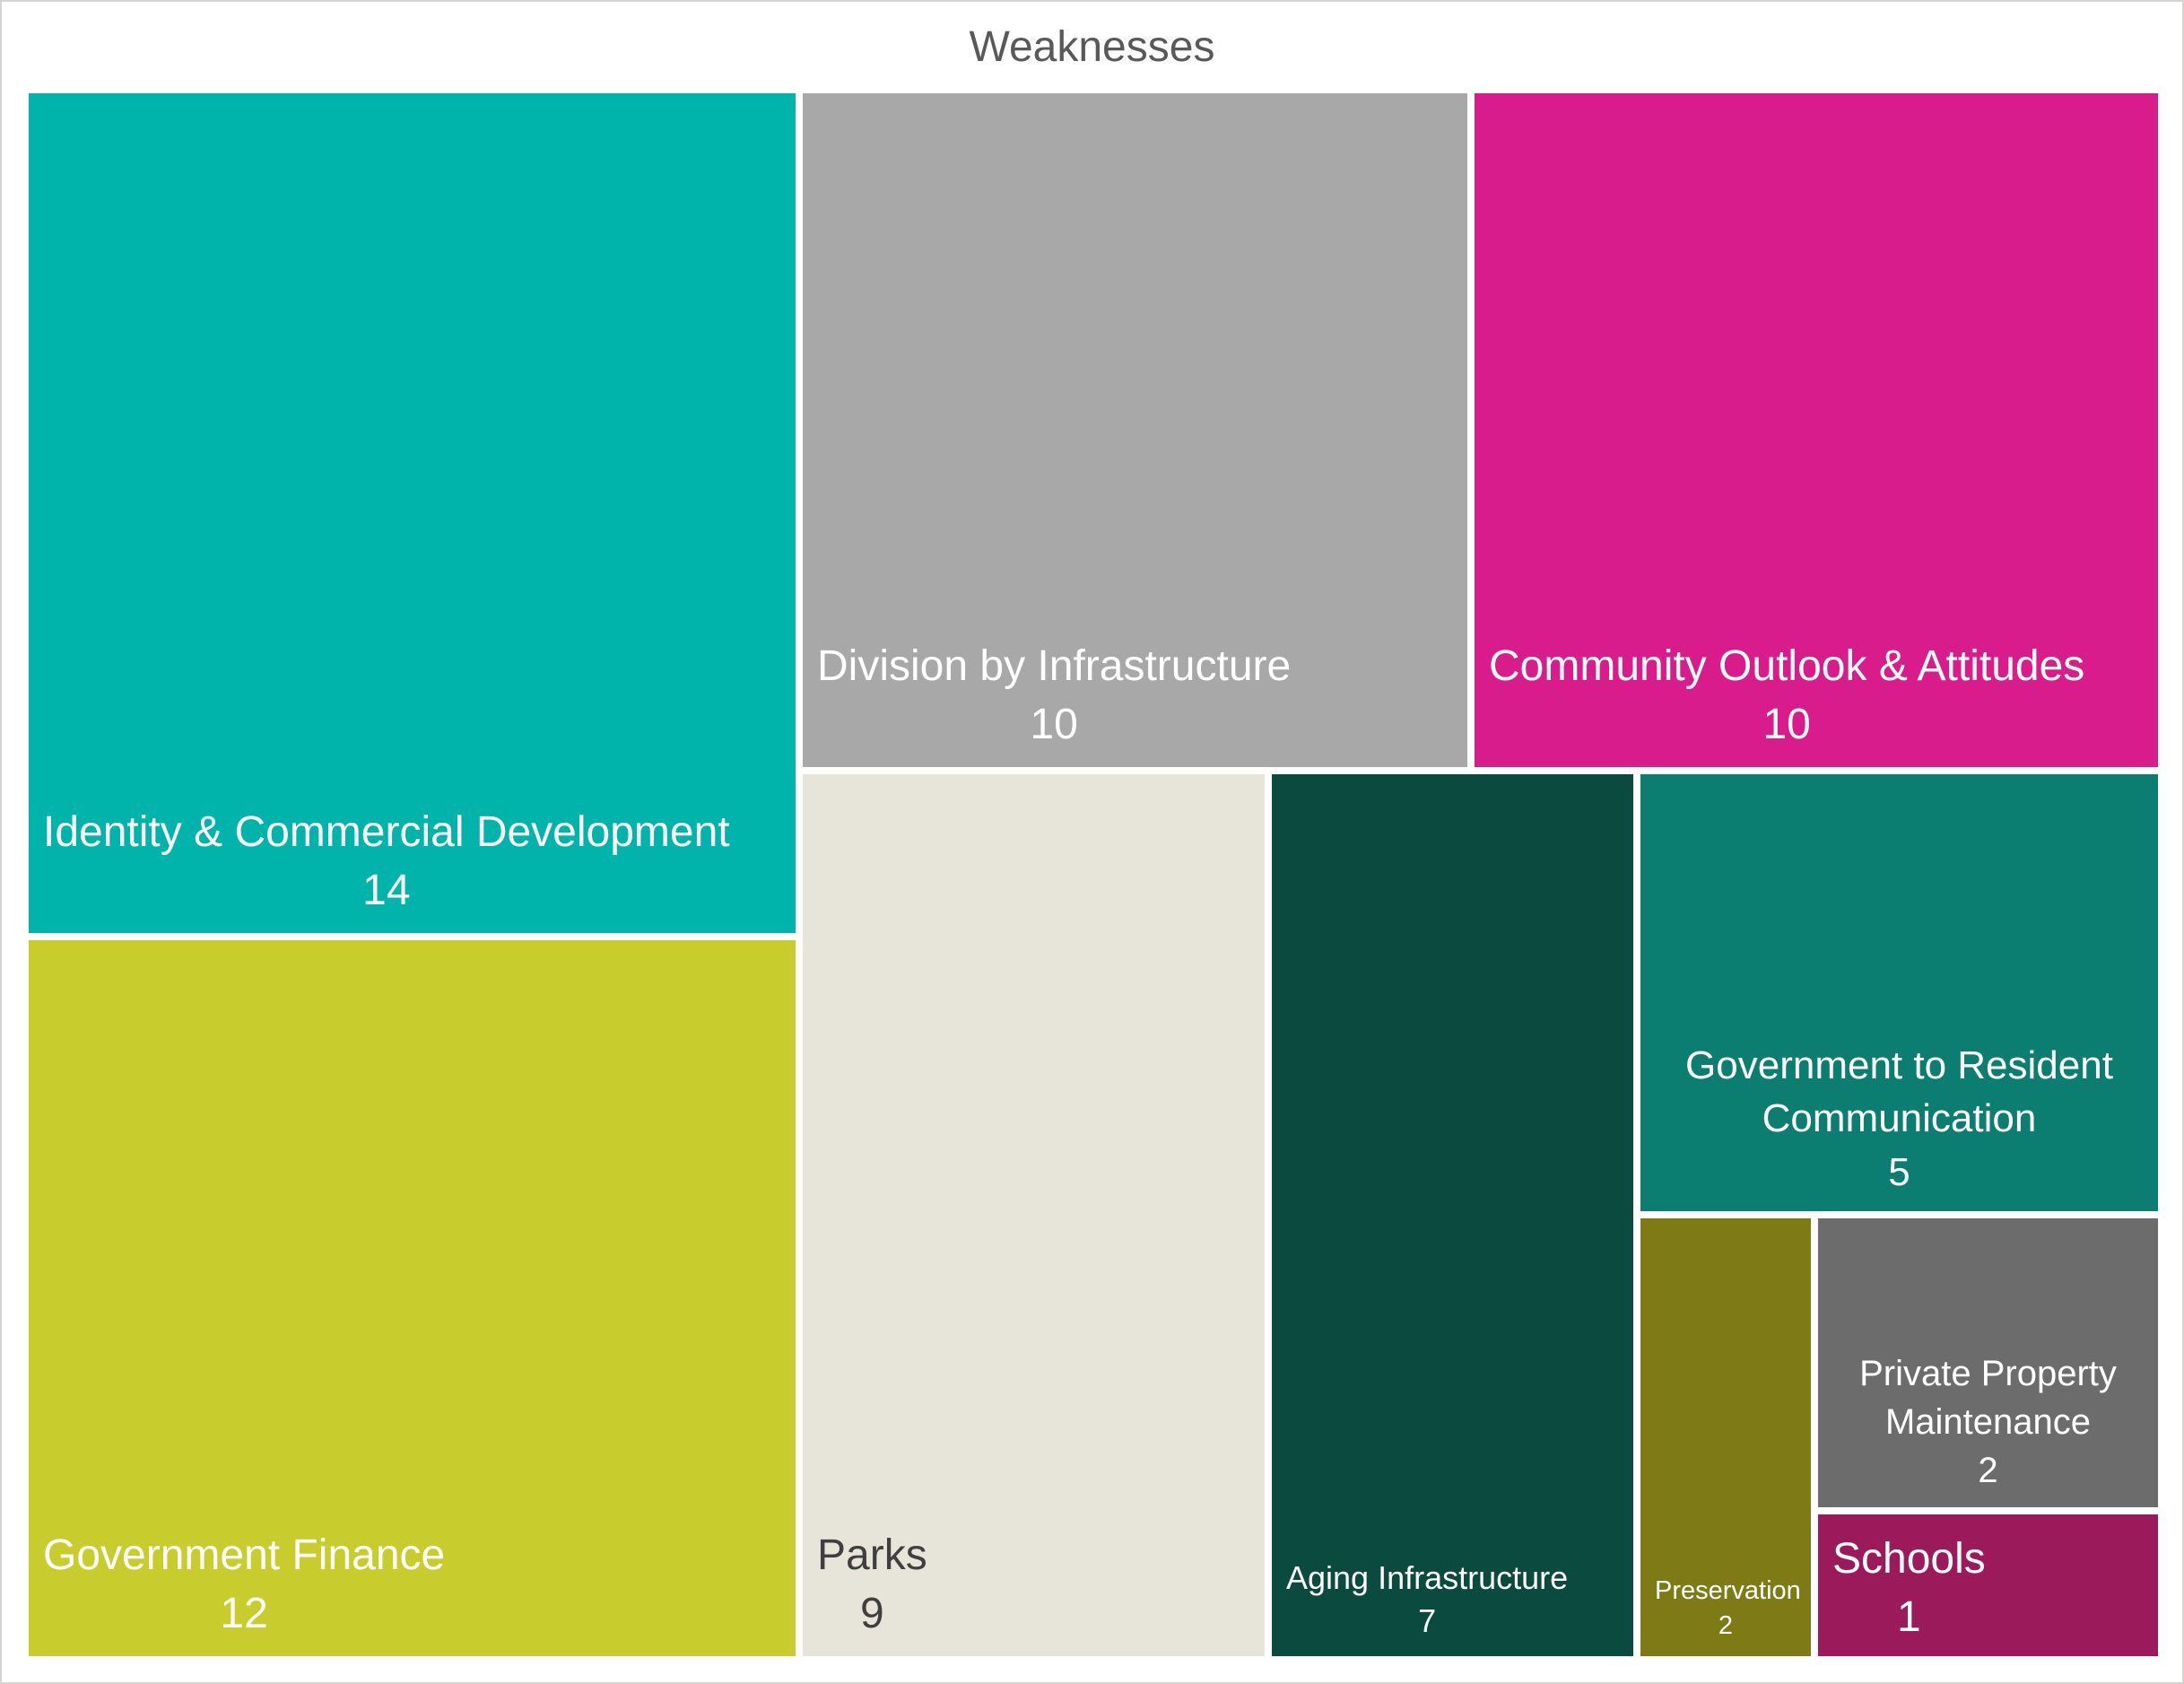 Image resolution: width=2184 pixels, height=1684 pixels. I want to click on tile-value: 7, so click(1427, 1621).